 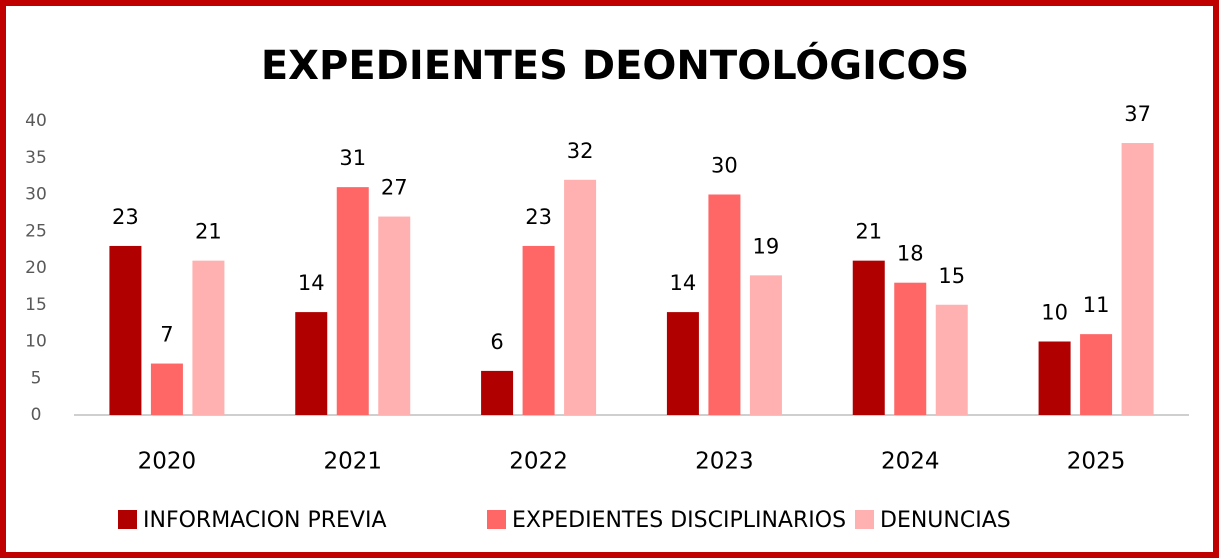 I want to click on value-label: 10, so click(x=1054, y=313).